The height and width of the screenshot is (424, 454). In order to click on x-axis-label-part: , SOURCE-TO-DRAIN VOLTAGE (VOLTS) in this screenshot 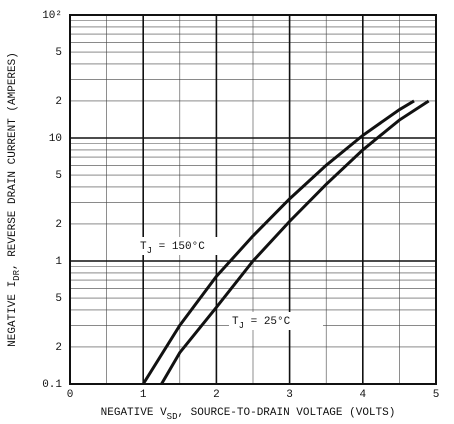, I will do `click(286, 413)`.